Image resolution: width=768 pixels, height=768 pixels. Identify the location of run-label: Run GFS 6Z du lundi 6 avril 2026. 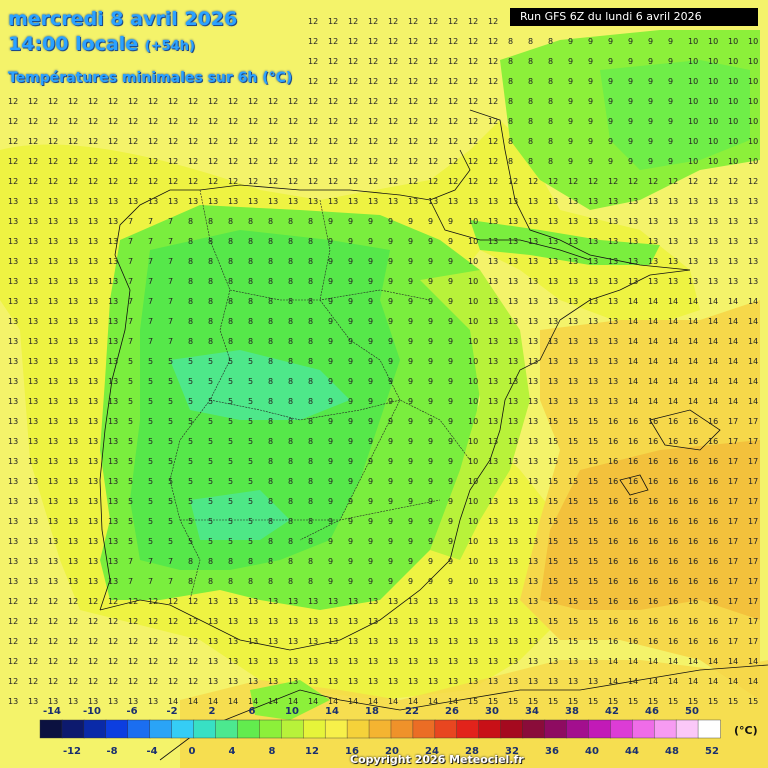
(634, 17).